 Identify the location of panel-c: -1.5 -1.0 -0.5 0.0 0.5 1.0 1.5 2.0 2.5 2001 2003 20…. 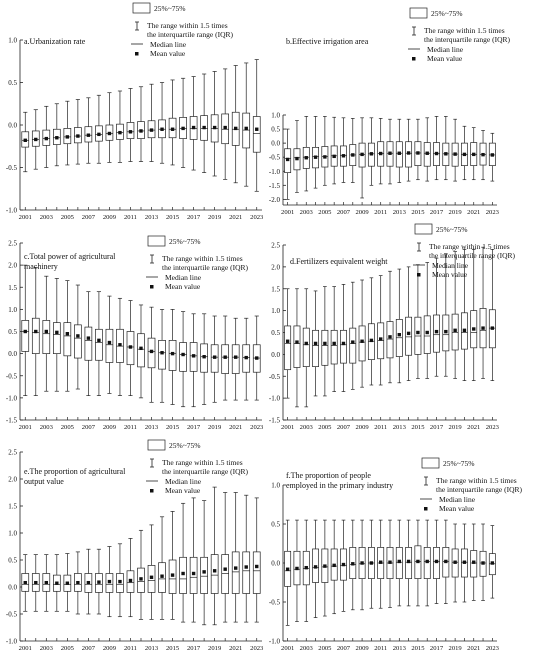
(135, 333).